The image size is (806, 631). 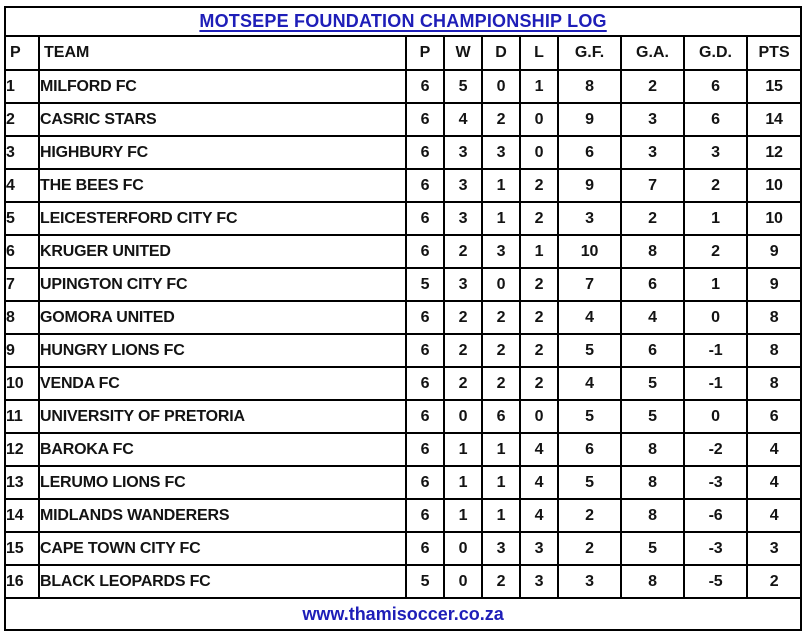 What do you see at coordinates (22, 317) in the screenshot?
I see `cell-pos: 8` at bounding box center [22, 317].